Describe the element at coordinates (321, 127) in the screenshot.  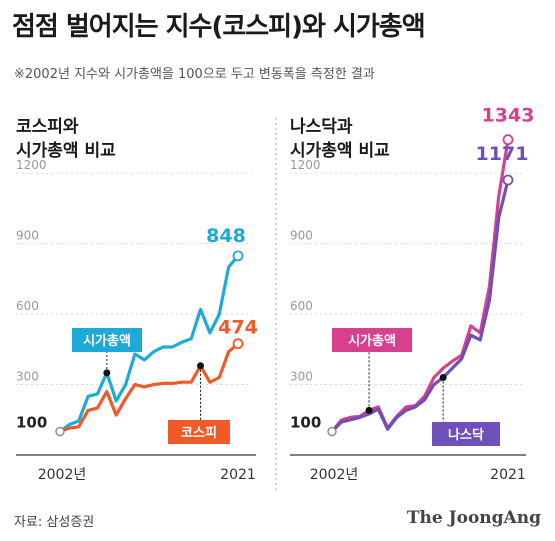
I see `panel-title-line: 나스닥과` at that location.